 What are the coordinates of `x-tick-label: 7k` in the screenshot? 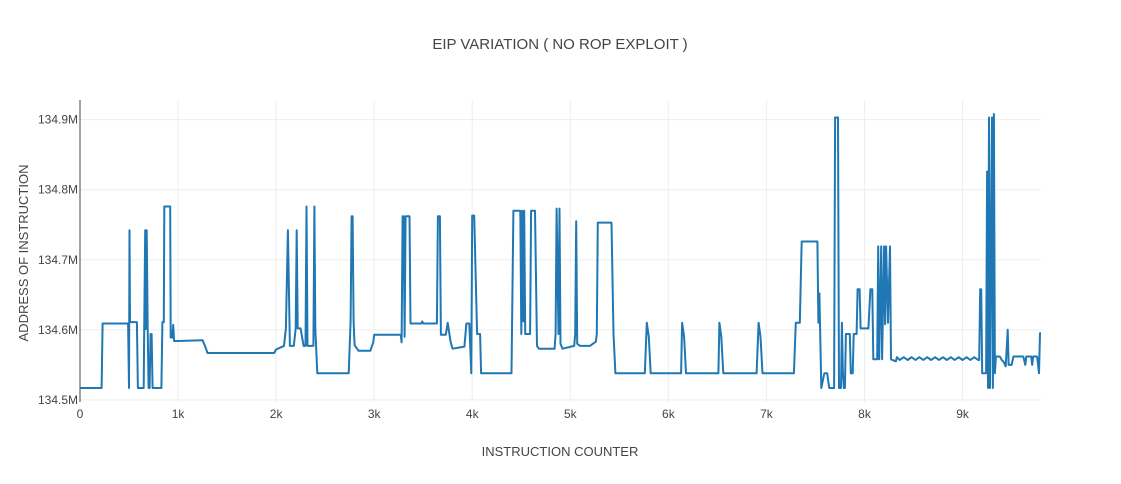 It's located at (767, 414).